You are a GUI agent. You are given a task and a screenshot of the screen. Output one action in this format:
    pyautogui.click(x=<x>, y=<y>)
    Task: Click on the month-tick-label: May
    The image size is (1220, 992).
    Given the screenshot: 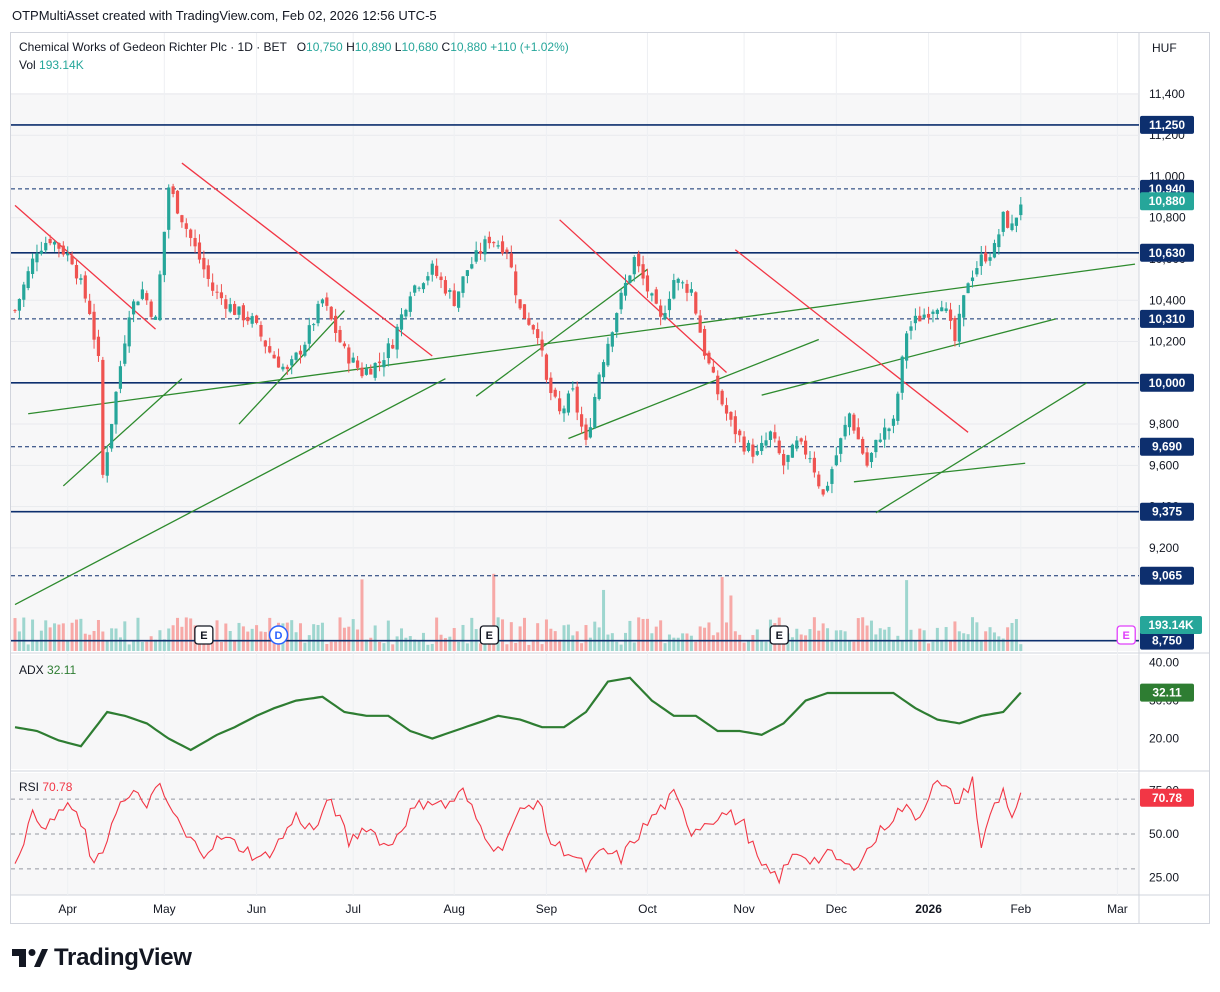 What is the action you would take?
    pyautogui.click(x=164, y=909)
    